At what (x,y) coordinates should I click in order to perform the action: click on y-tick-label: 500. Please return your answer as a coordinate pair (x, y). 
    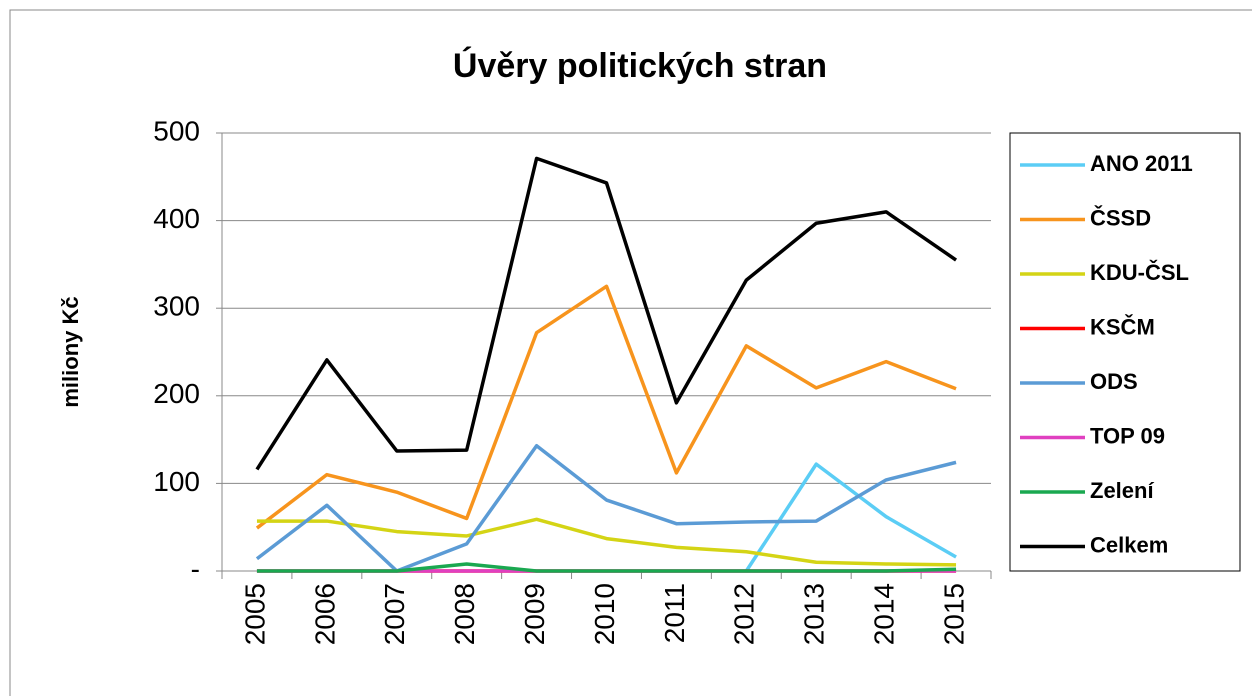
    Looking at the image, I should click on (176, 130).